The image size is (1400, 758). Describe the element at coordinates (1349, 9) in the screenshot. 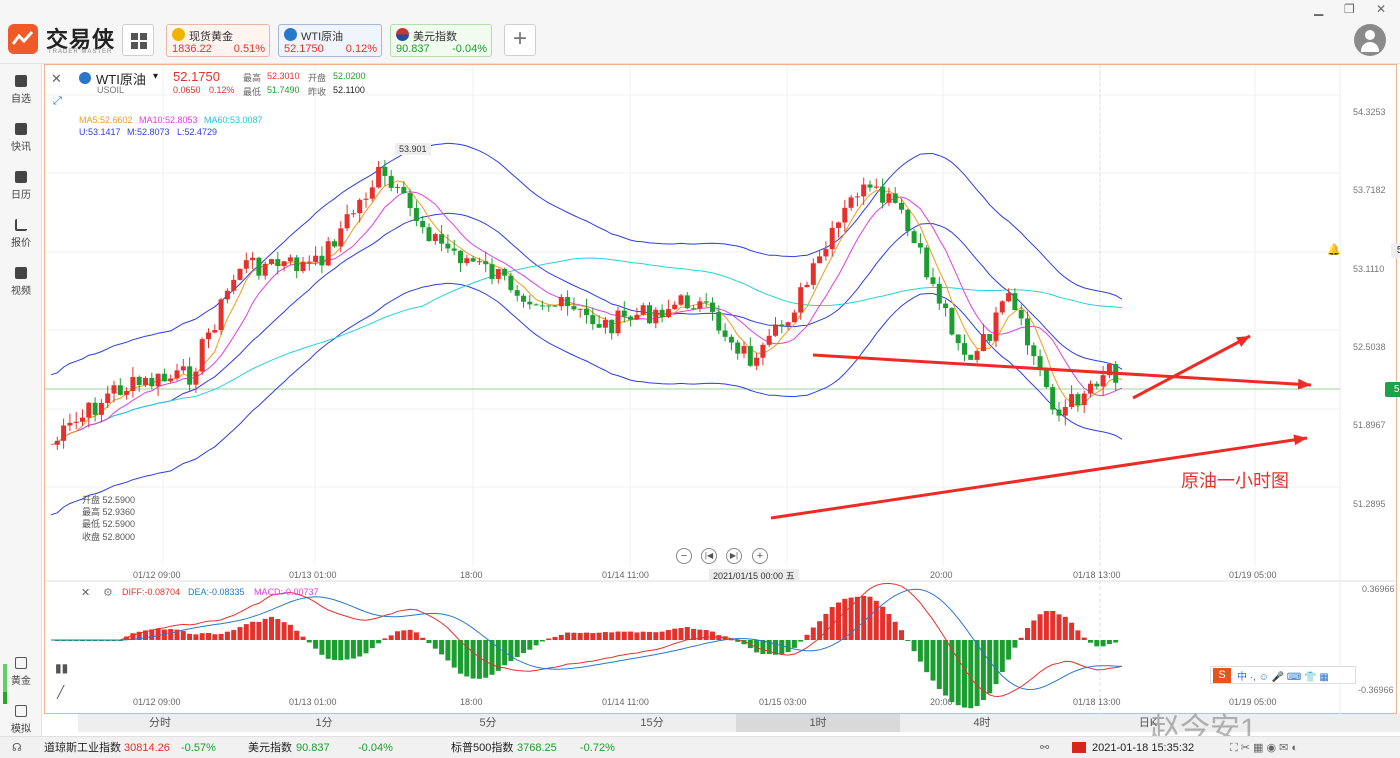

I see `restore-icon: ❐` at that location.